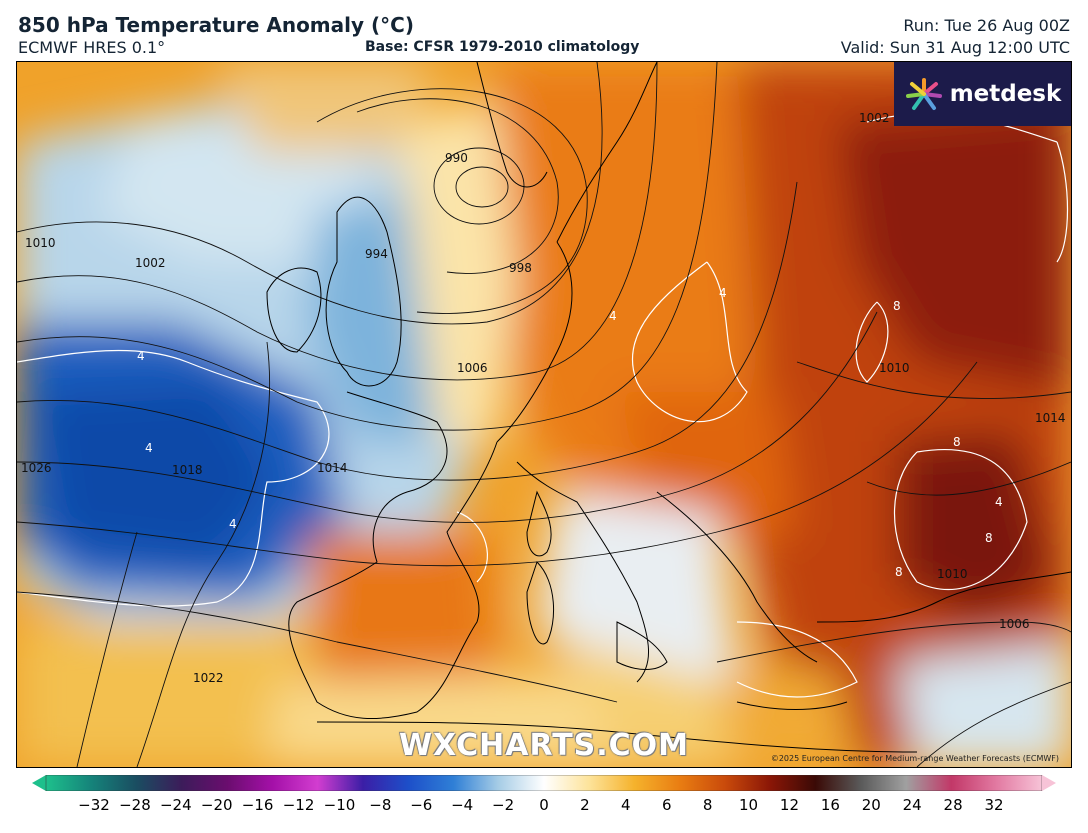 The image size is (1088, 833). What do you see at coordinates (339, 805) in the screenshot?
I see `colorbar-tick-label: −10` at bounding box center [339, 805].